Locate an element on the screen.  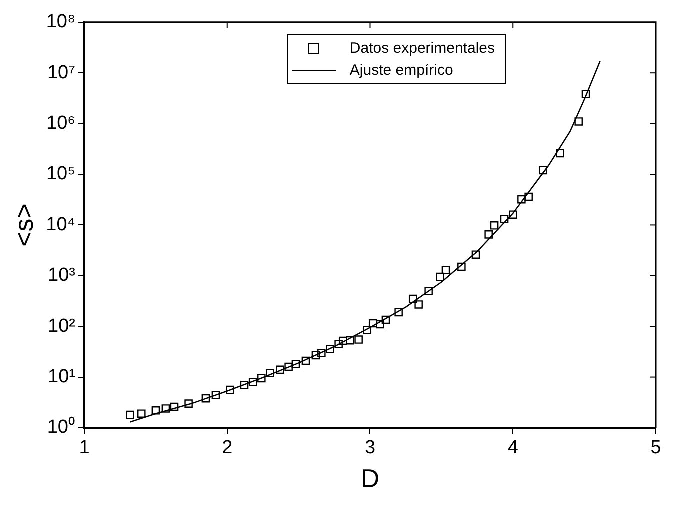
y-tick-label: 10⁶ is located at coordinates (61, 123).